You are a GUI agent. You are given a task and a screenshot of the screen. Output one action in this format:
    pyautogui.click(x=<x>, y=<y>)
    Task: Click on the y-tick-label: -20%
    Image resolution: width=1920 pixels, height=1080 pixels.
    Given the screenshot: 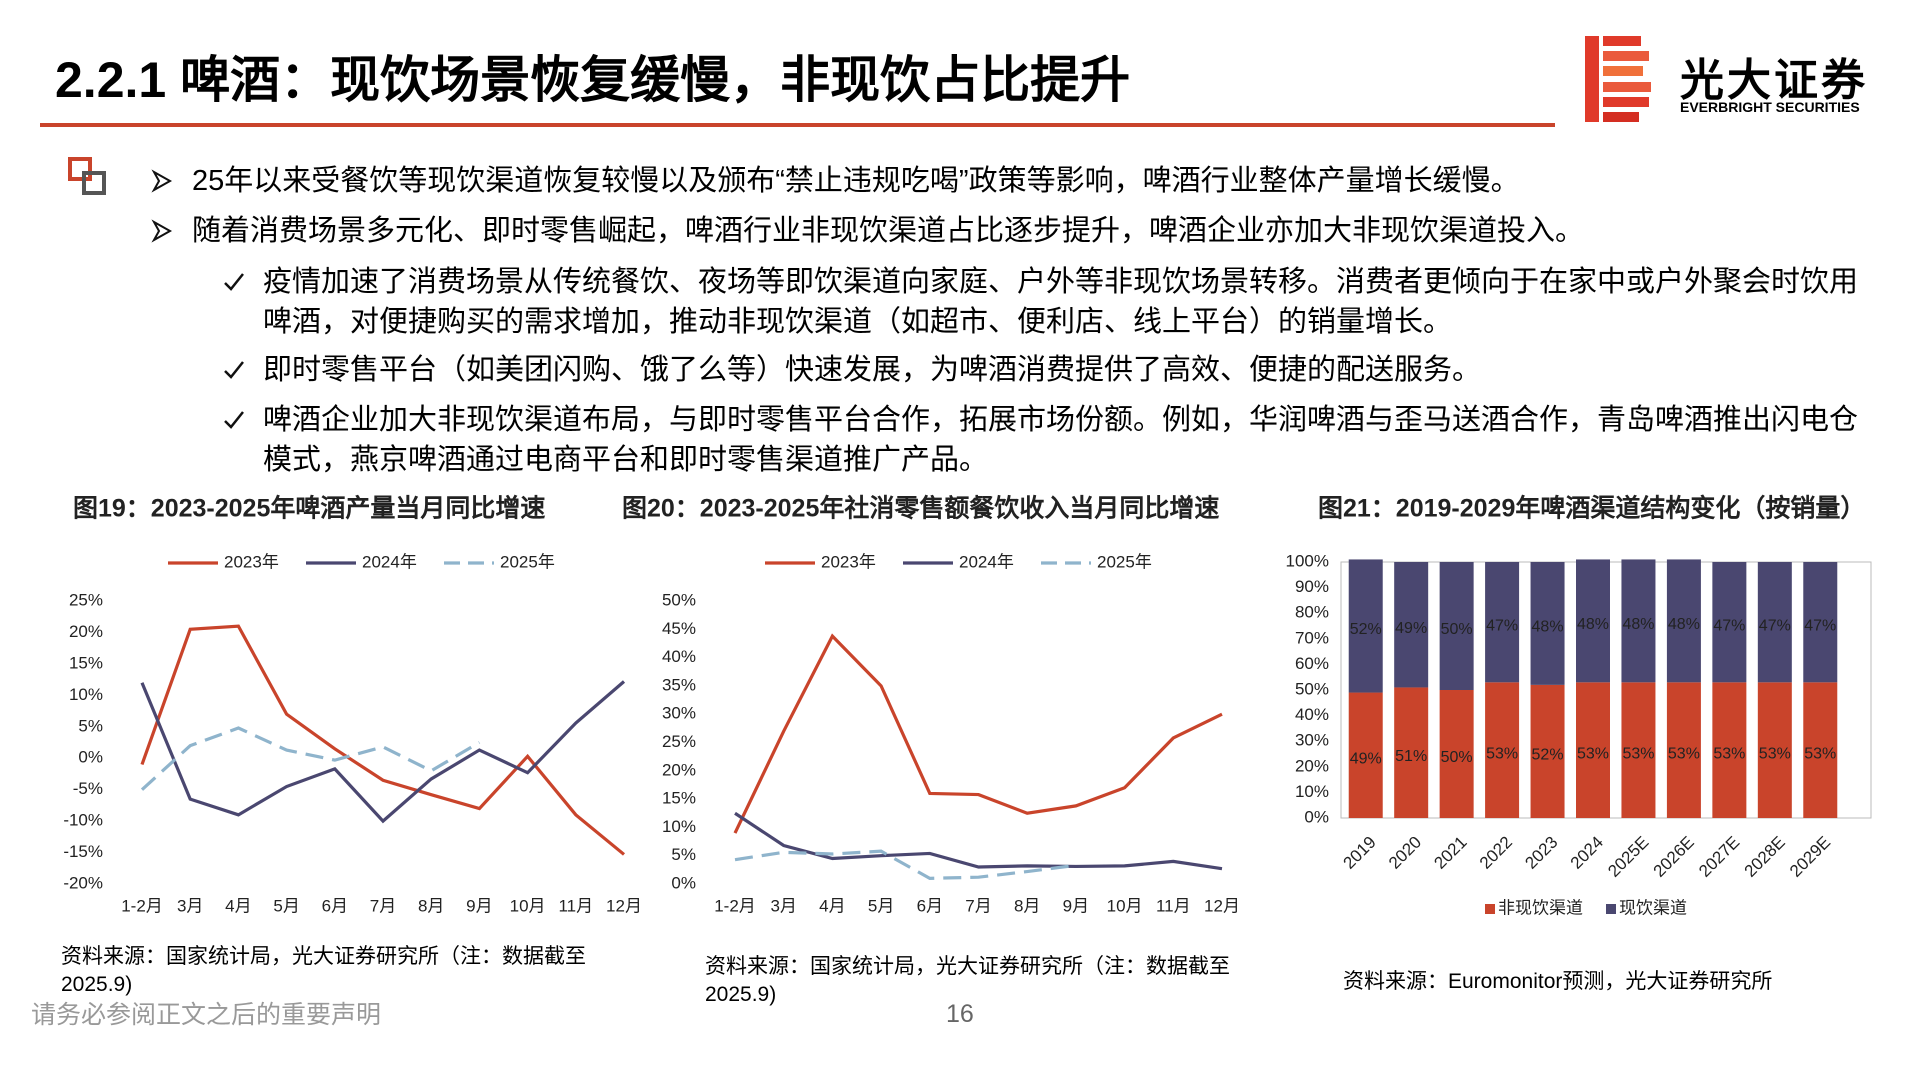 What is the action you would take?
    pyautogui.click(x=83, y=882)
    